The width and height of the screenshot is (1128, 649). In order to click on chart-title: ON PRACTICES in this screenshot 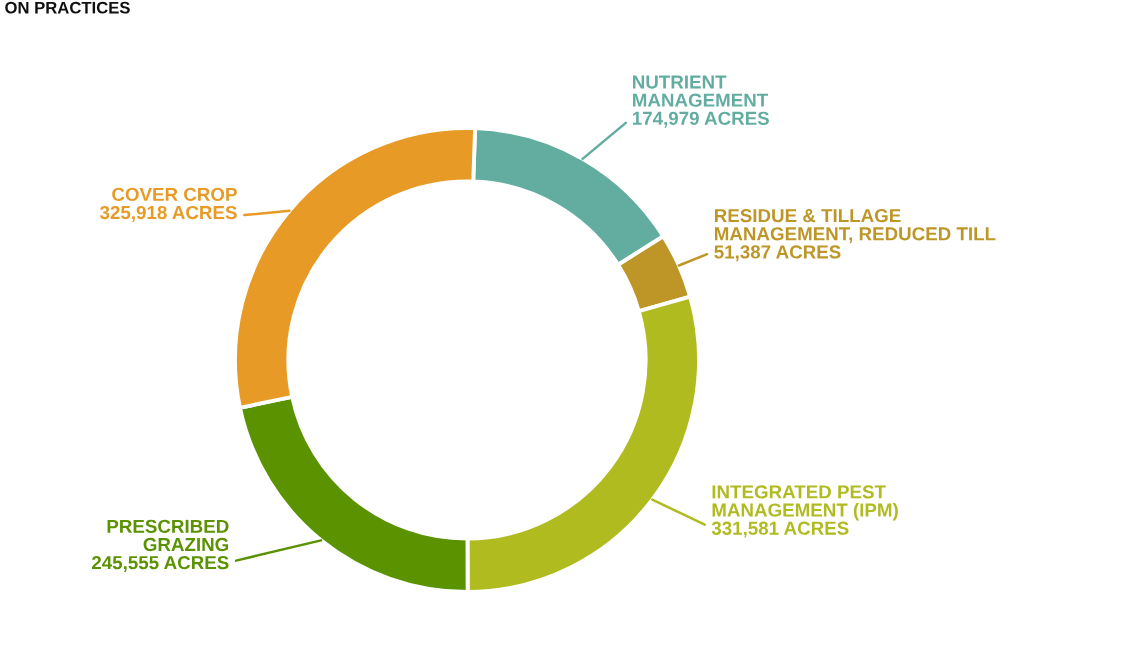, I will do `click(67, 7)`.